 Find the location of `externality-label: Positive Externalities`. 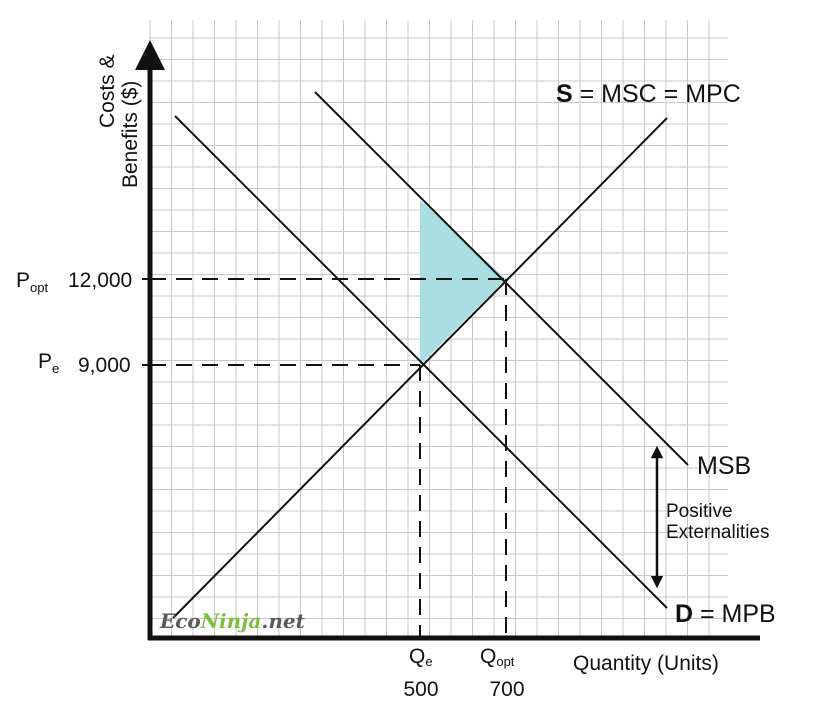

externality-label: Positive Externalities is located at coordinates (718, 522).